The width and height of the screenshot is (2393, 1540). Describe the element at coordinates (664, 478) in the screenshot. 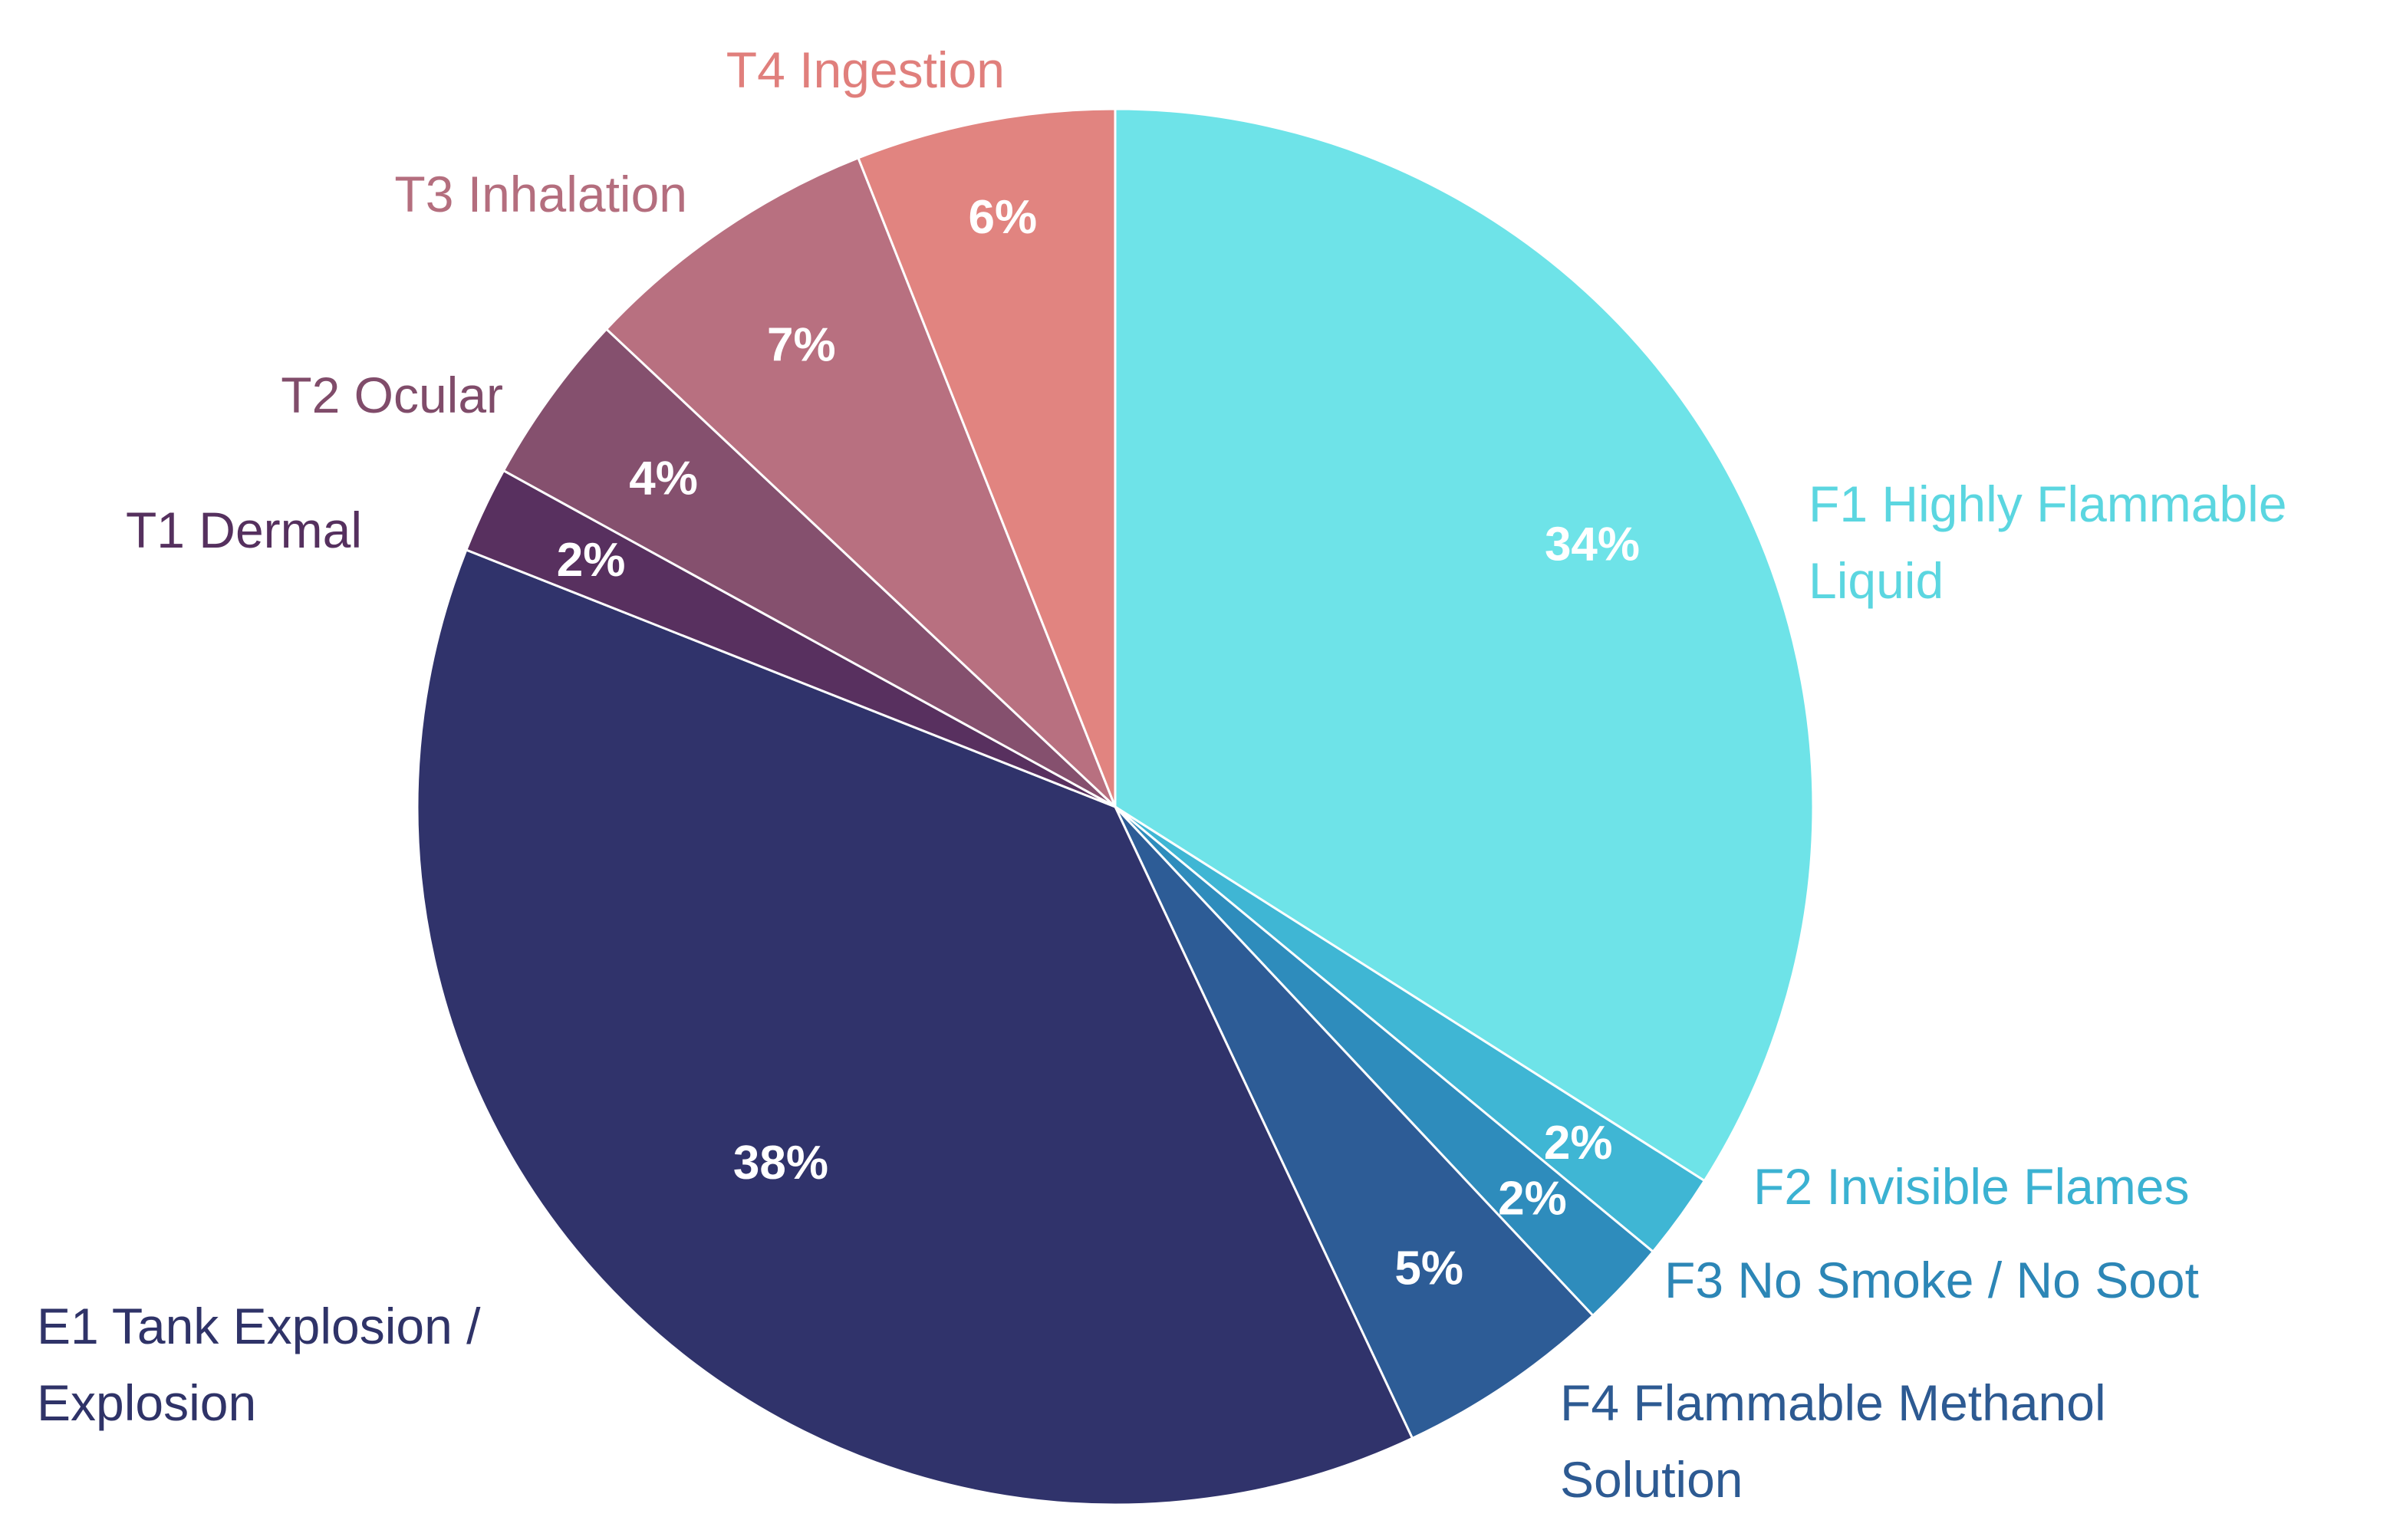

I see `slice-value-label: 4%` at that location.